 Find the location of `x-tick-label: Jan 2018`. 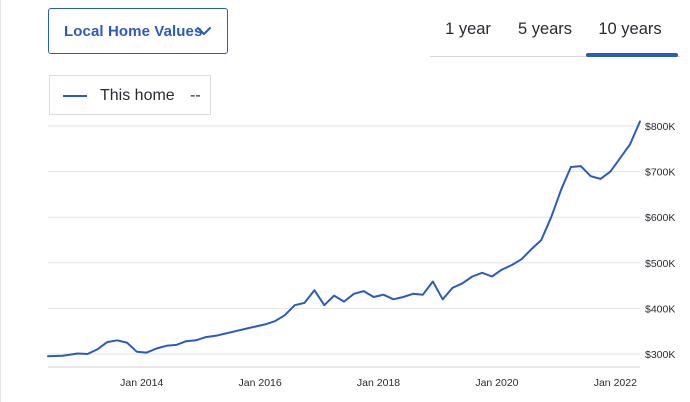

x-tick-label: Jan 2018 is located at coordinates (378, 383).